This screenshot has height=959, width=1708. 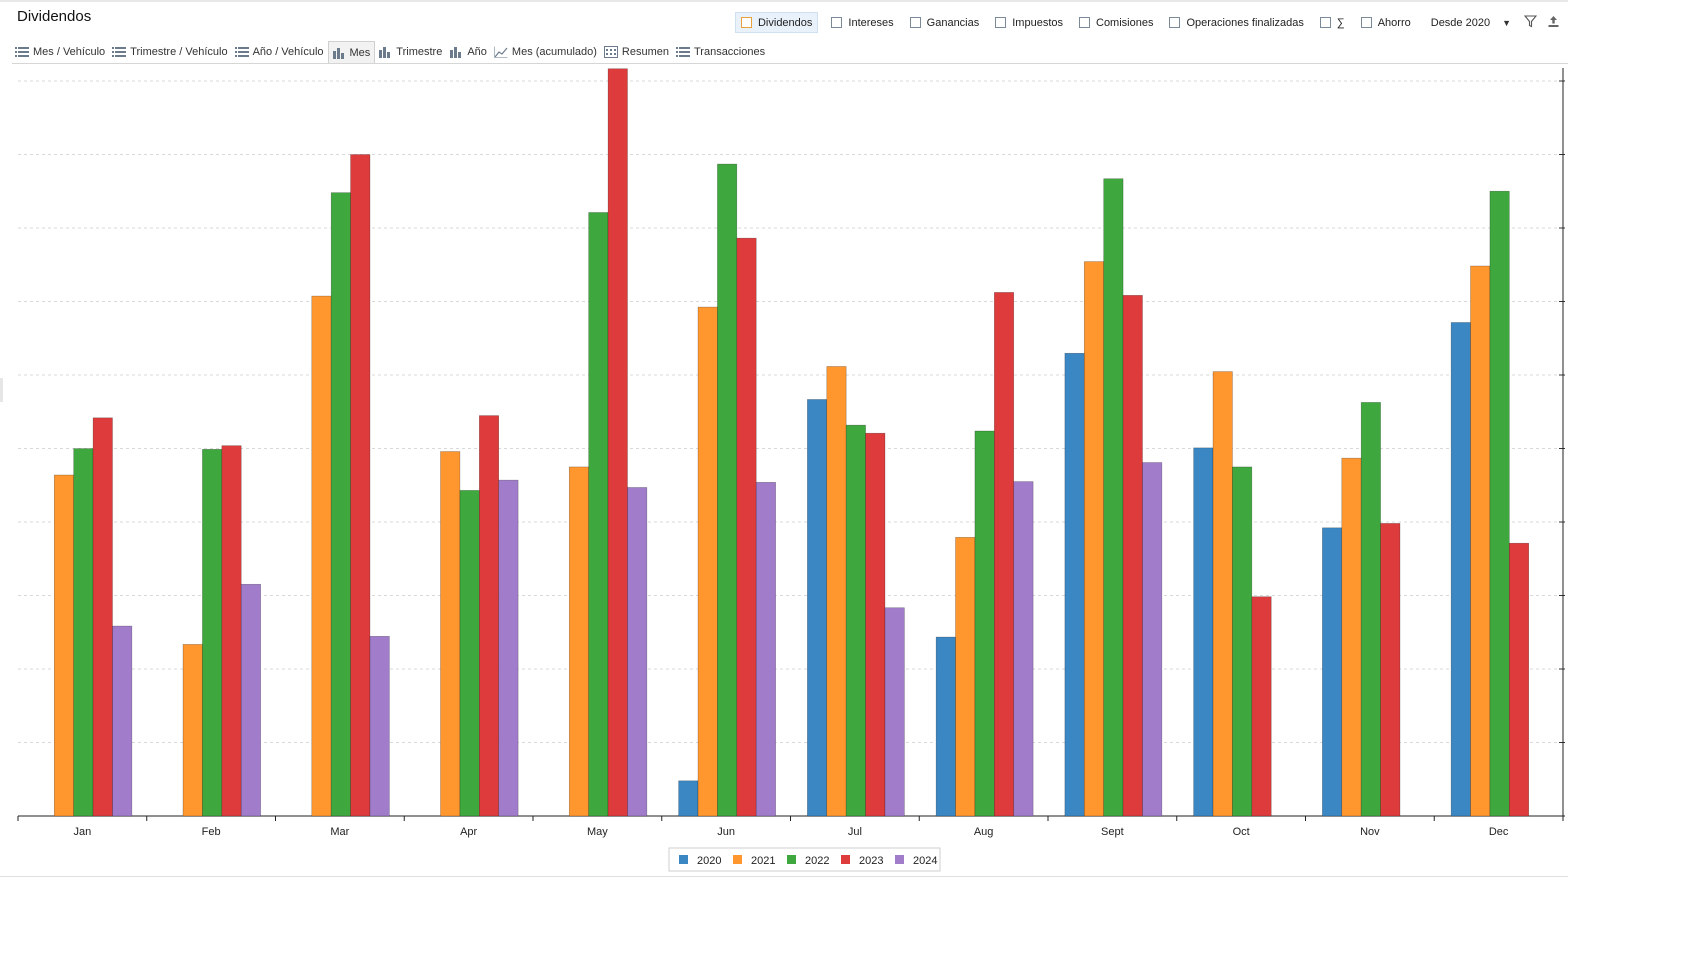 What do you see at coordinates (170, 51) in the screenshot?
I see `tab-trimestre-vehiculo: Trimestre / Vehículo` at bounding box center [170, 51].